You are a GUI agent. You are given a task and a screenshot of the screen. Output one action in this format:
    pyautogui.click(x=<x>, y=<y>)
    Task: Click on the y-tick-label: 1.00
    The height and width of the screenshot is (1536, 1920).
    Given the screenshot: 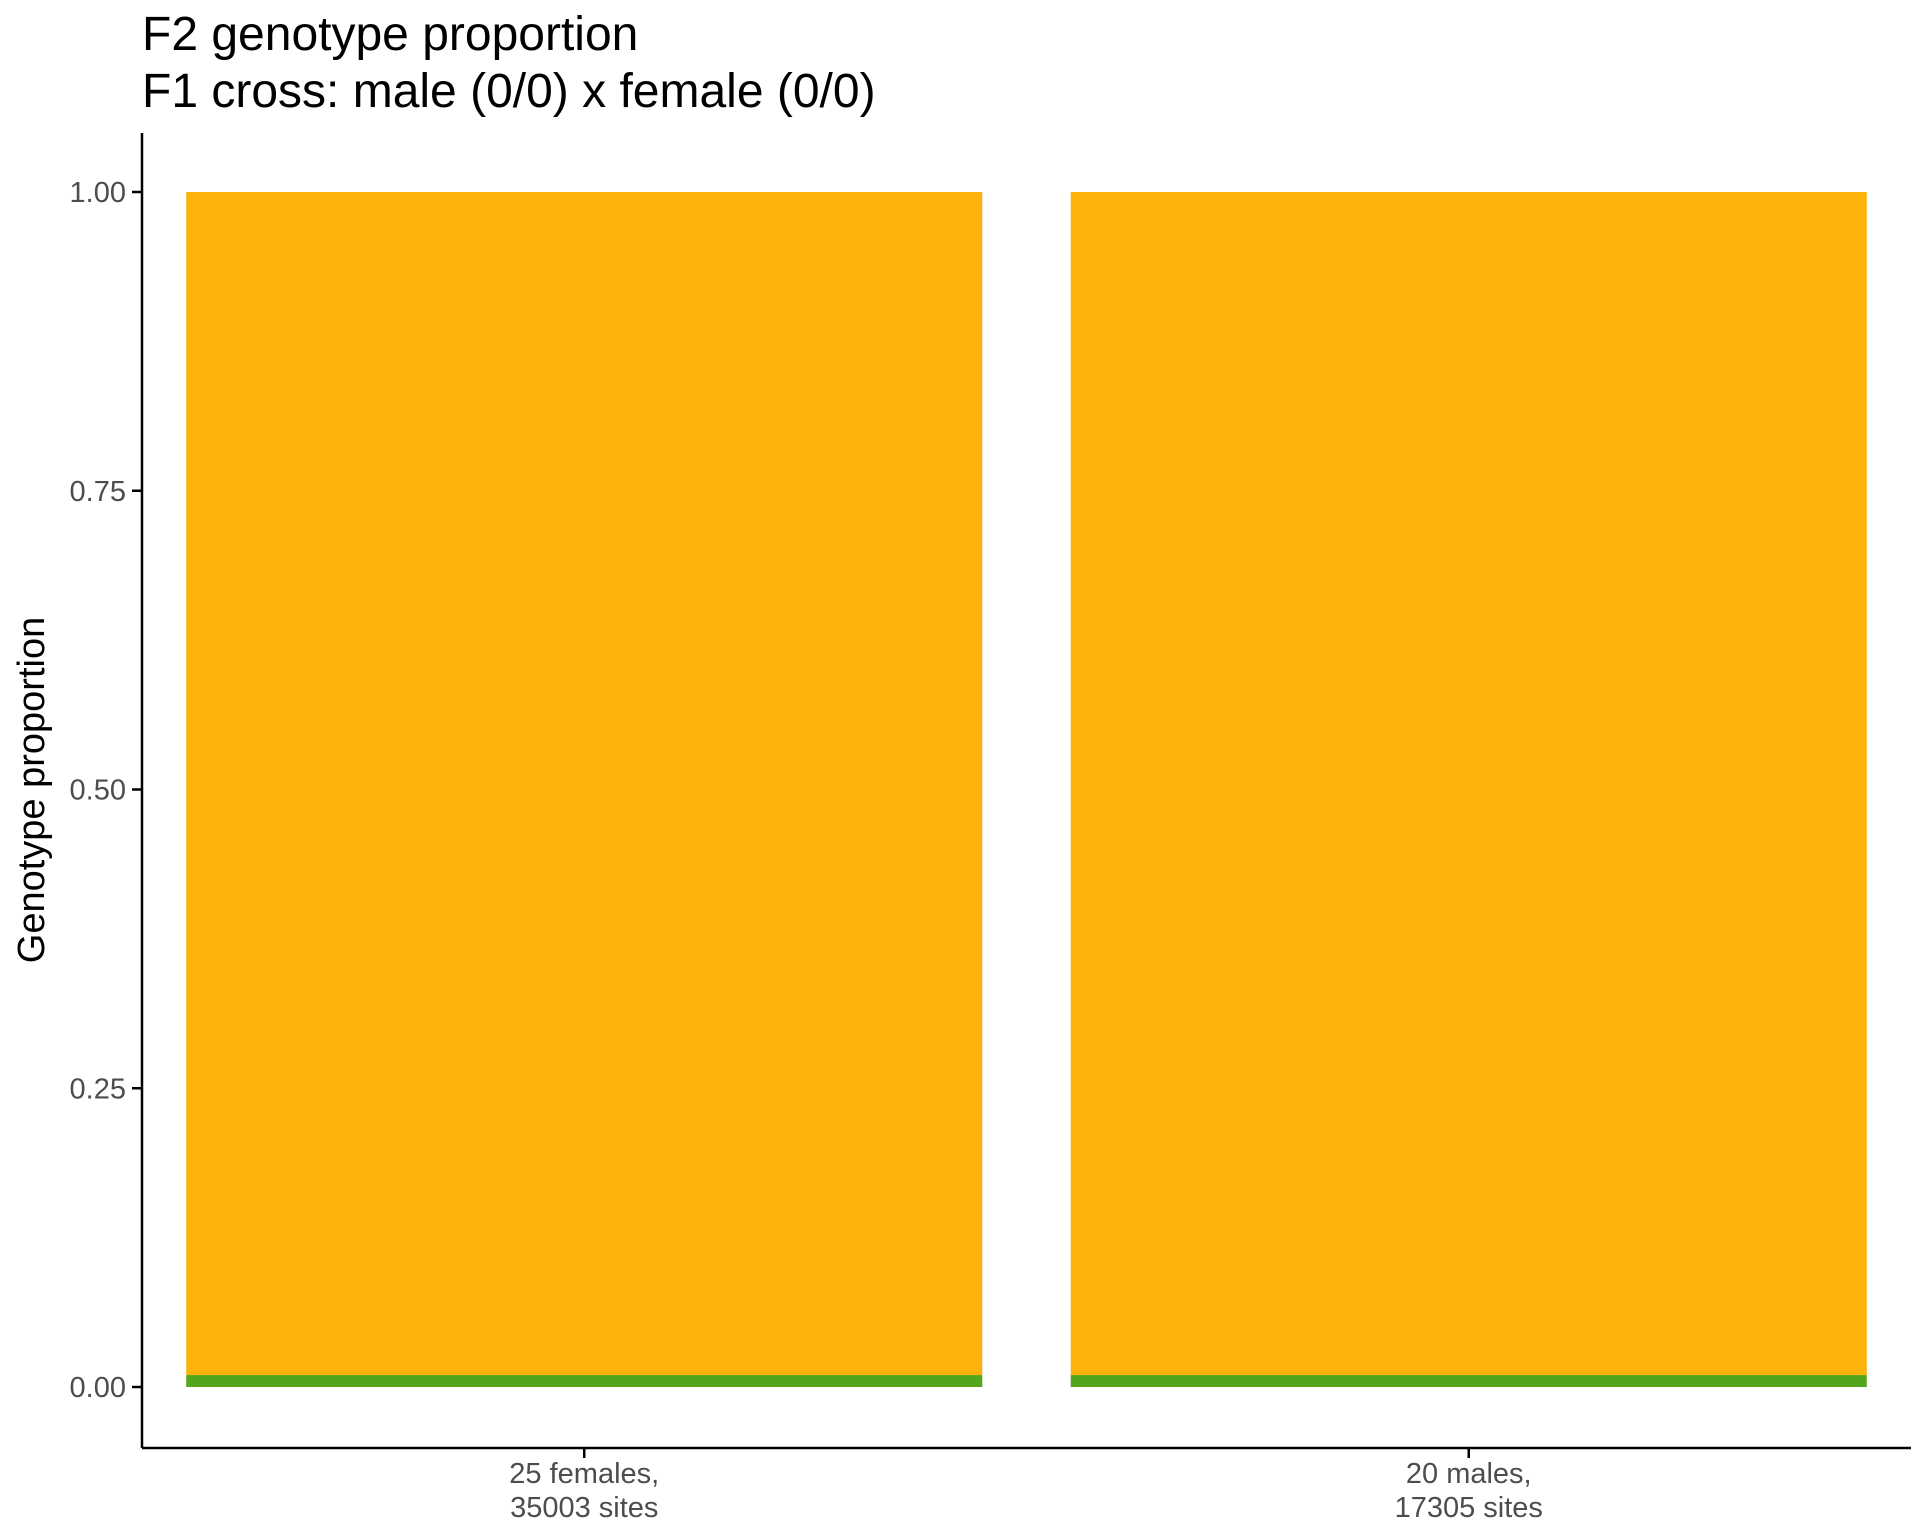 What is the action you would take?
    pyautogui.click(x=98, y=193)
    